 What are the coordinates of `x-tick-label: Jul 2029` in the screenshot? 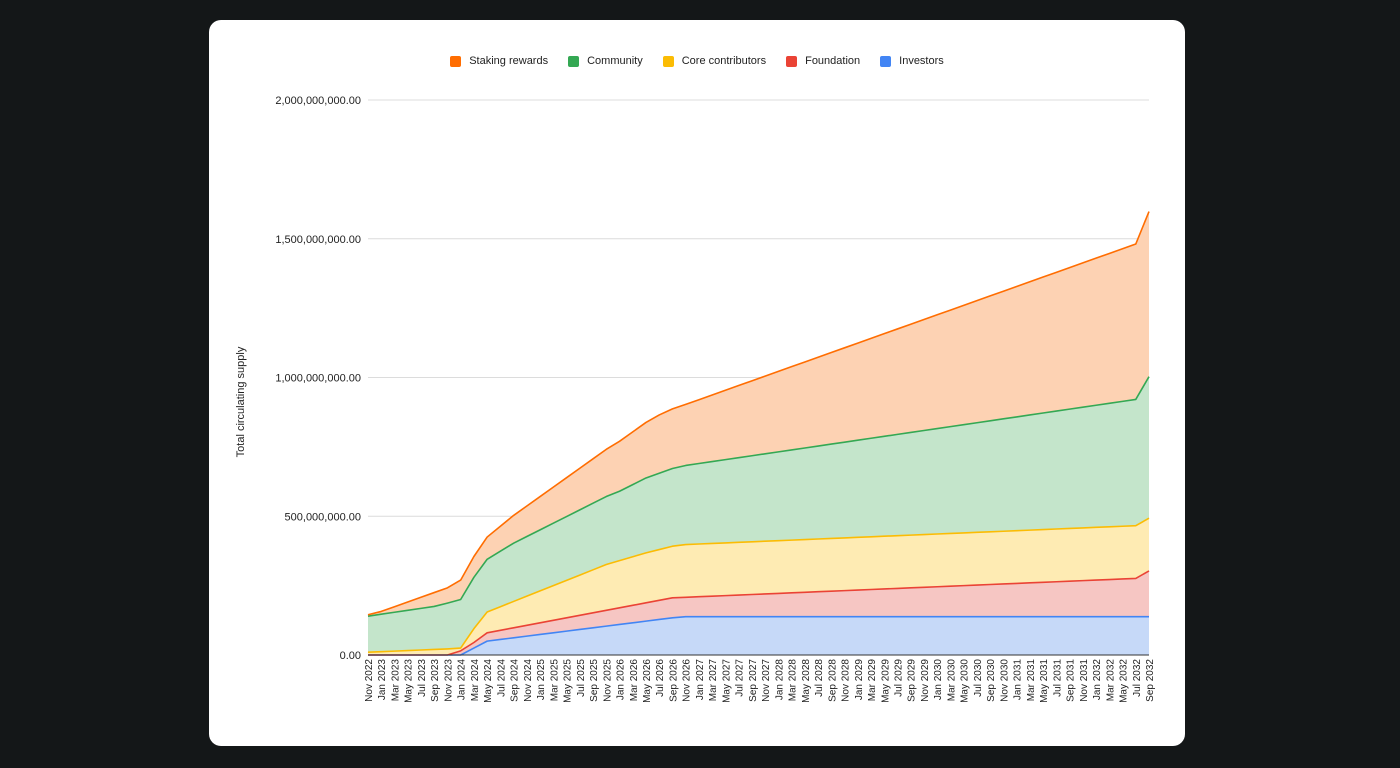 It's located at (898, 678).